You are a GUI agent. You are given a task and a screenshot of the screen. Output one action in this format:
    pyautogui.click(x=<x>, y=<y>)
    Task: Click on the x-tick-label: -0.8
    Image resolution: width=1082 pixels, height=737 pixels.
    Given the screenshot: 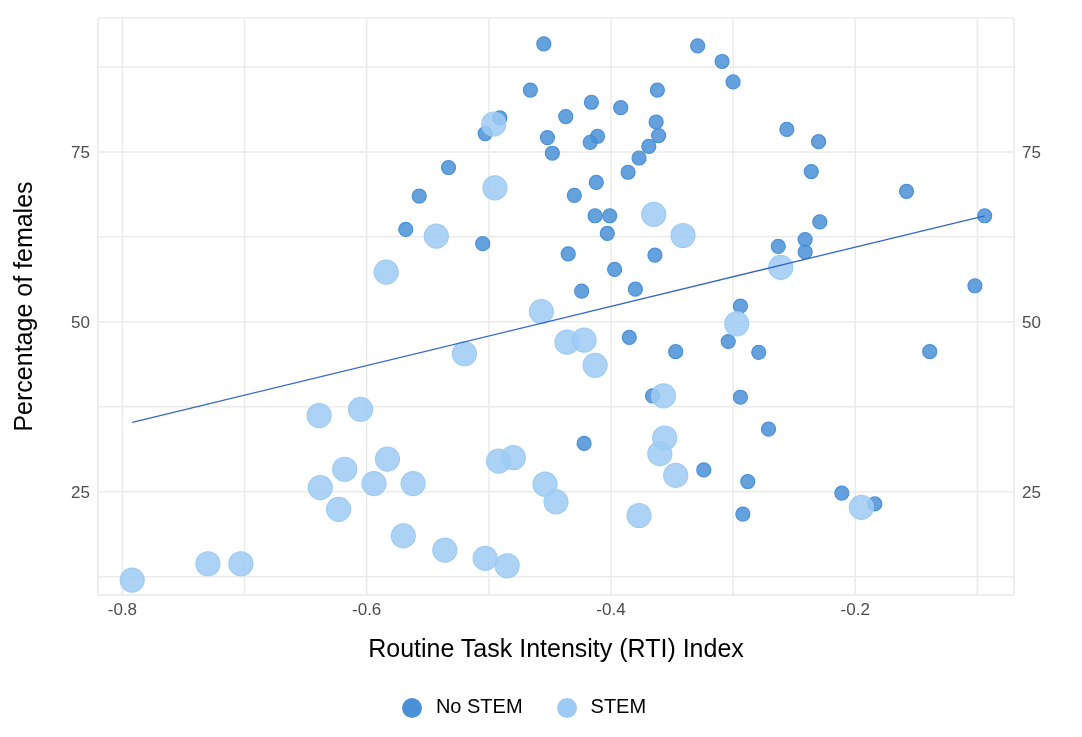 What is the action you would take?
    pyautogui.click(x=122, y=610)
    